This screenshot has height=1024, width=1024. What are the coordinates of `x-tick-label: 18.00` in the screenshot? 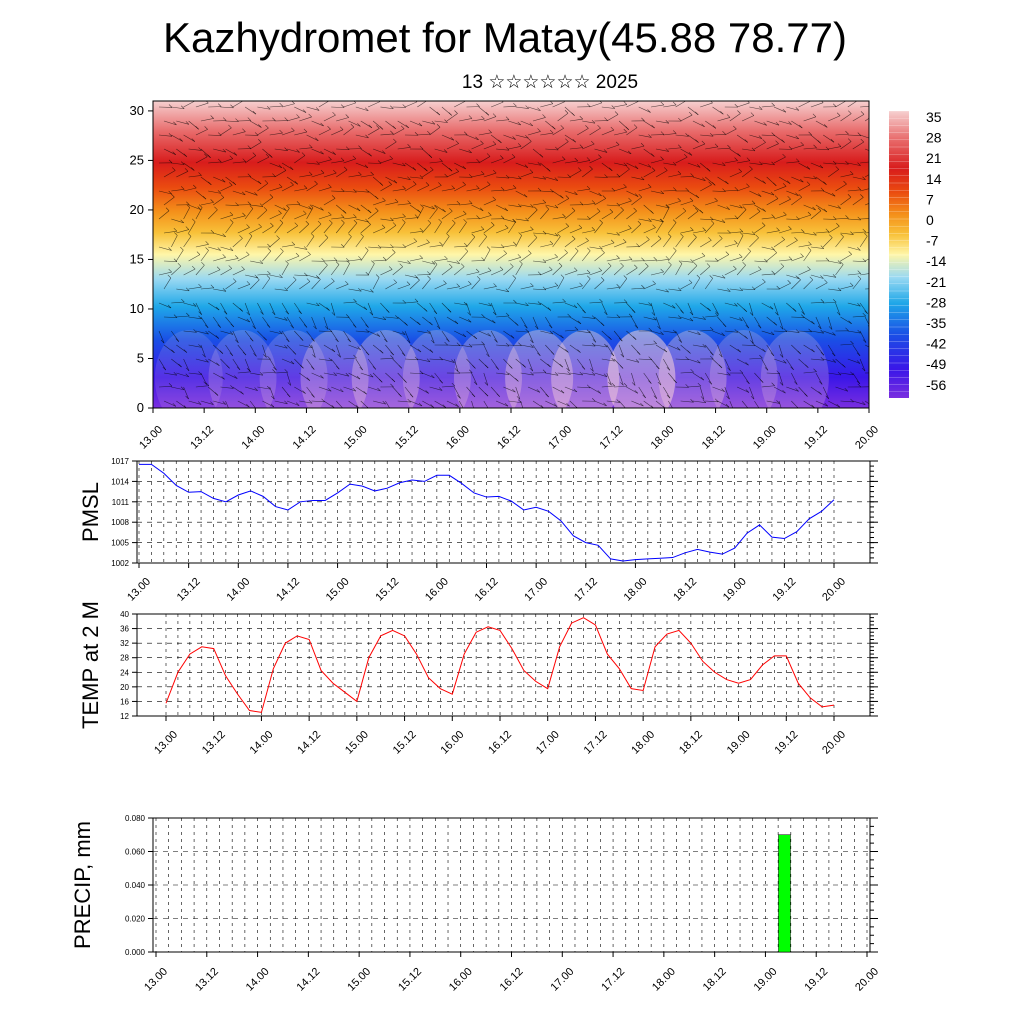 It's located at (636, 590).